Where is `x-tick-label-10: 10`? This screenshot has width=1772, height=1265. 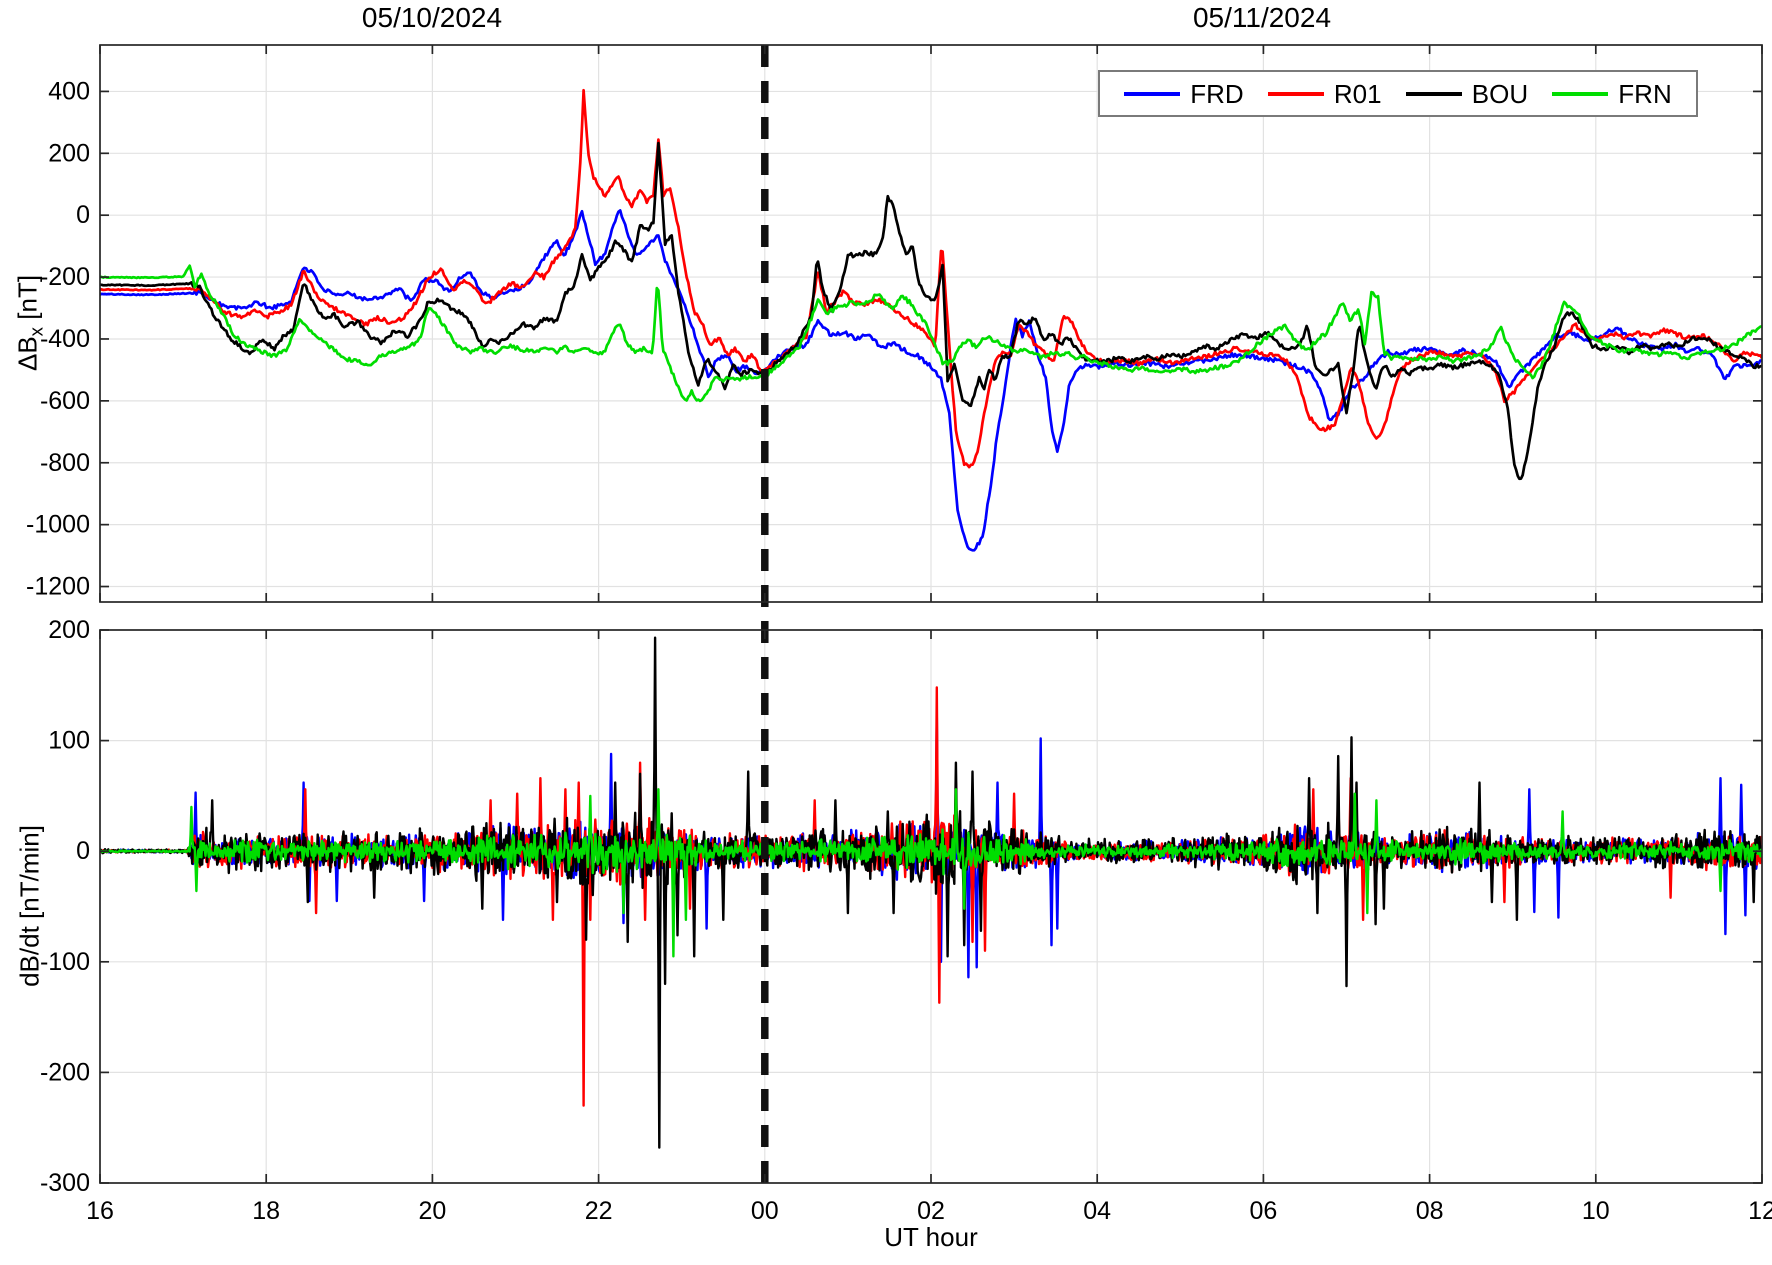
x-tick-label-10: 10 is located at coordinates (1596, 1211).